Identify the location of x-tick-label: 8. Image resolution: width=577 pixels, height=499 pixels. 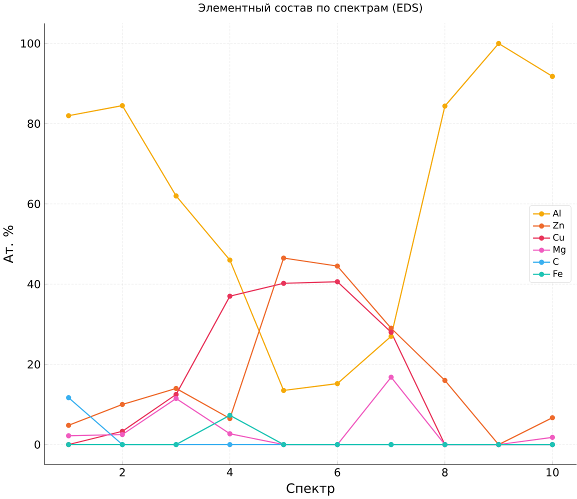
(445, 472).